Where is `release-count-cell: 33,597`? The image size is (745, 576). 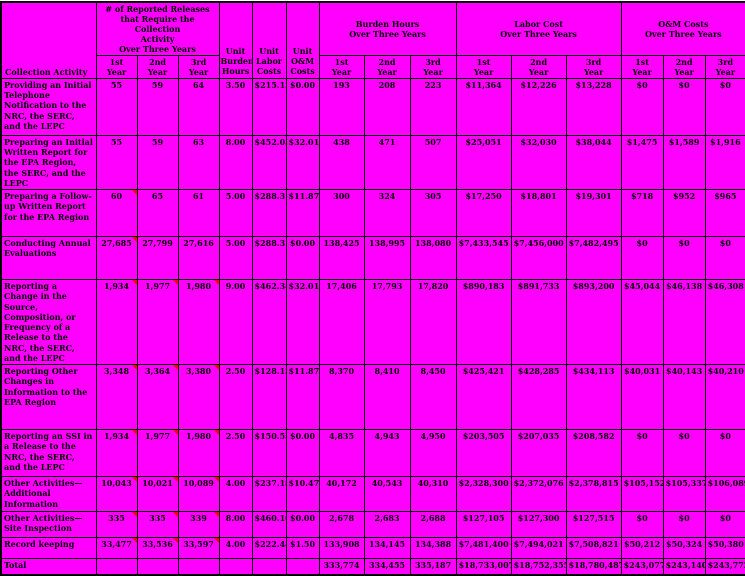
release-count-cell: 33,597 is located at coordinates (198, 548).